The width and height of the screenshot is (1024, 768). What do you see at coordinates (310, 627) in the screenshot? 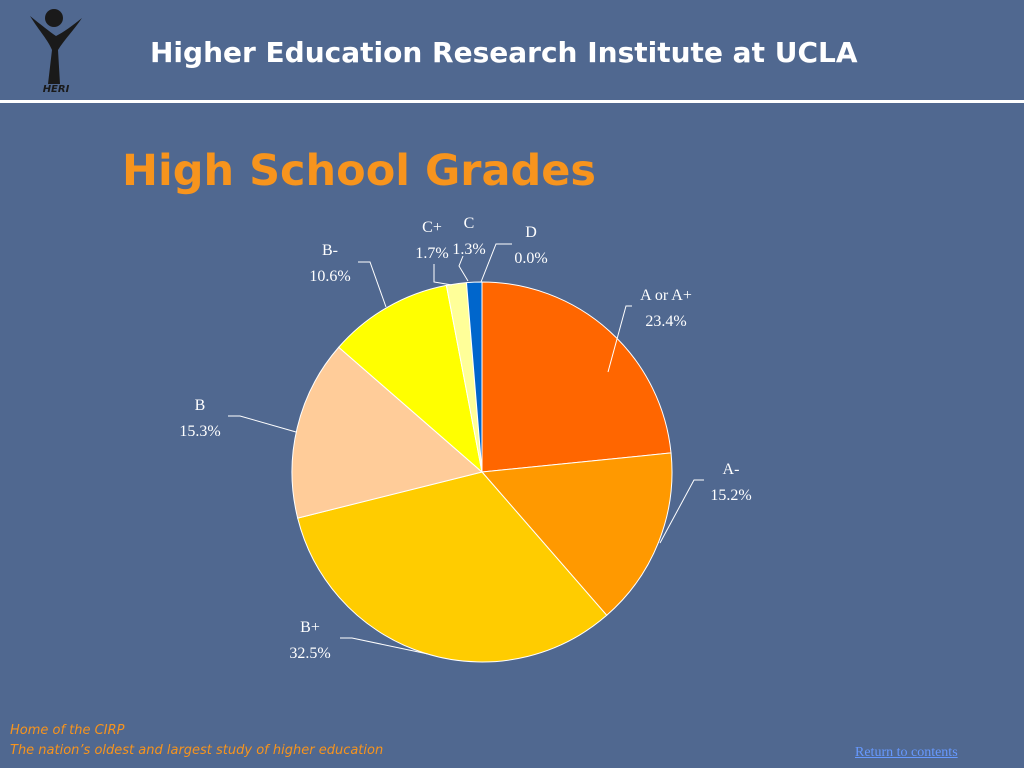
I see `slice-label: B+` at bounding box center [310, 627].